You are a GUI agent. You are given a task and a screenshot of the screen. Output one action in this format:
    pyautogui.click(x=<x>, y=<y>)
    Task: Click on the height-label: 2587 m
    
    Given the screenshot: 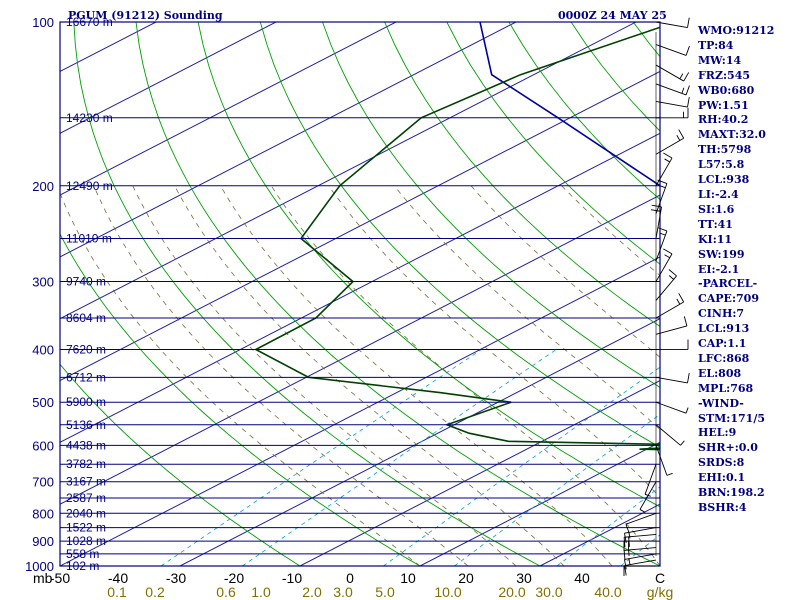 What is the action you would take?
    pyautogui.click(x=86, y=498)
    